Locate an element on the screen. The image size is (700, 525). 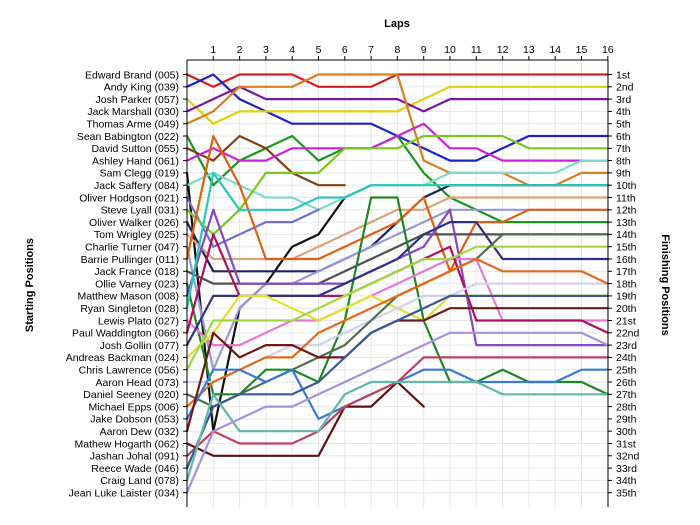
starting-position-label: Sam Clegg (019) is located at coordinates (139, 174).